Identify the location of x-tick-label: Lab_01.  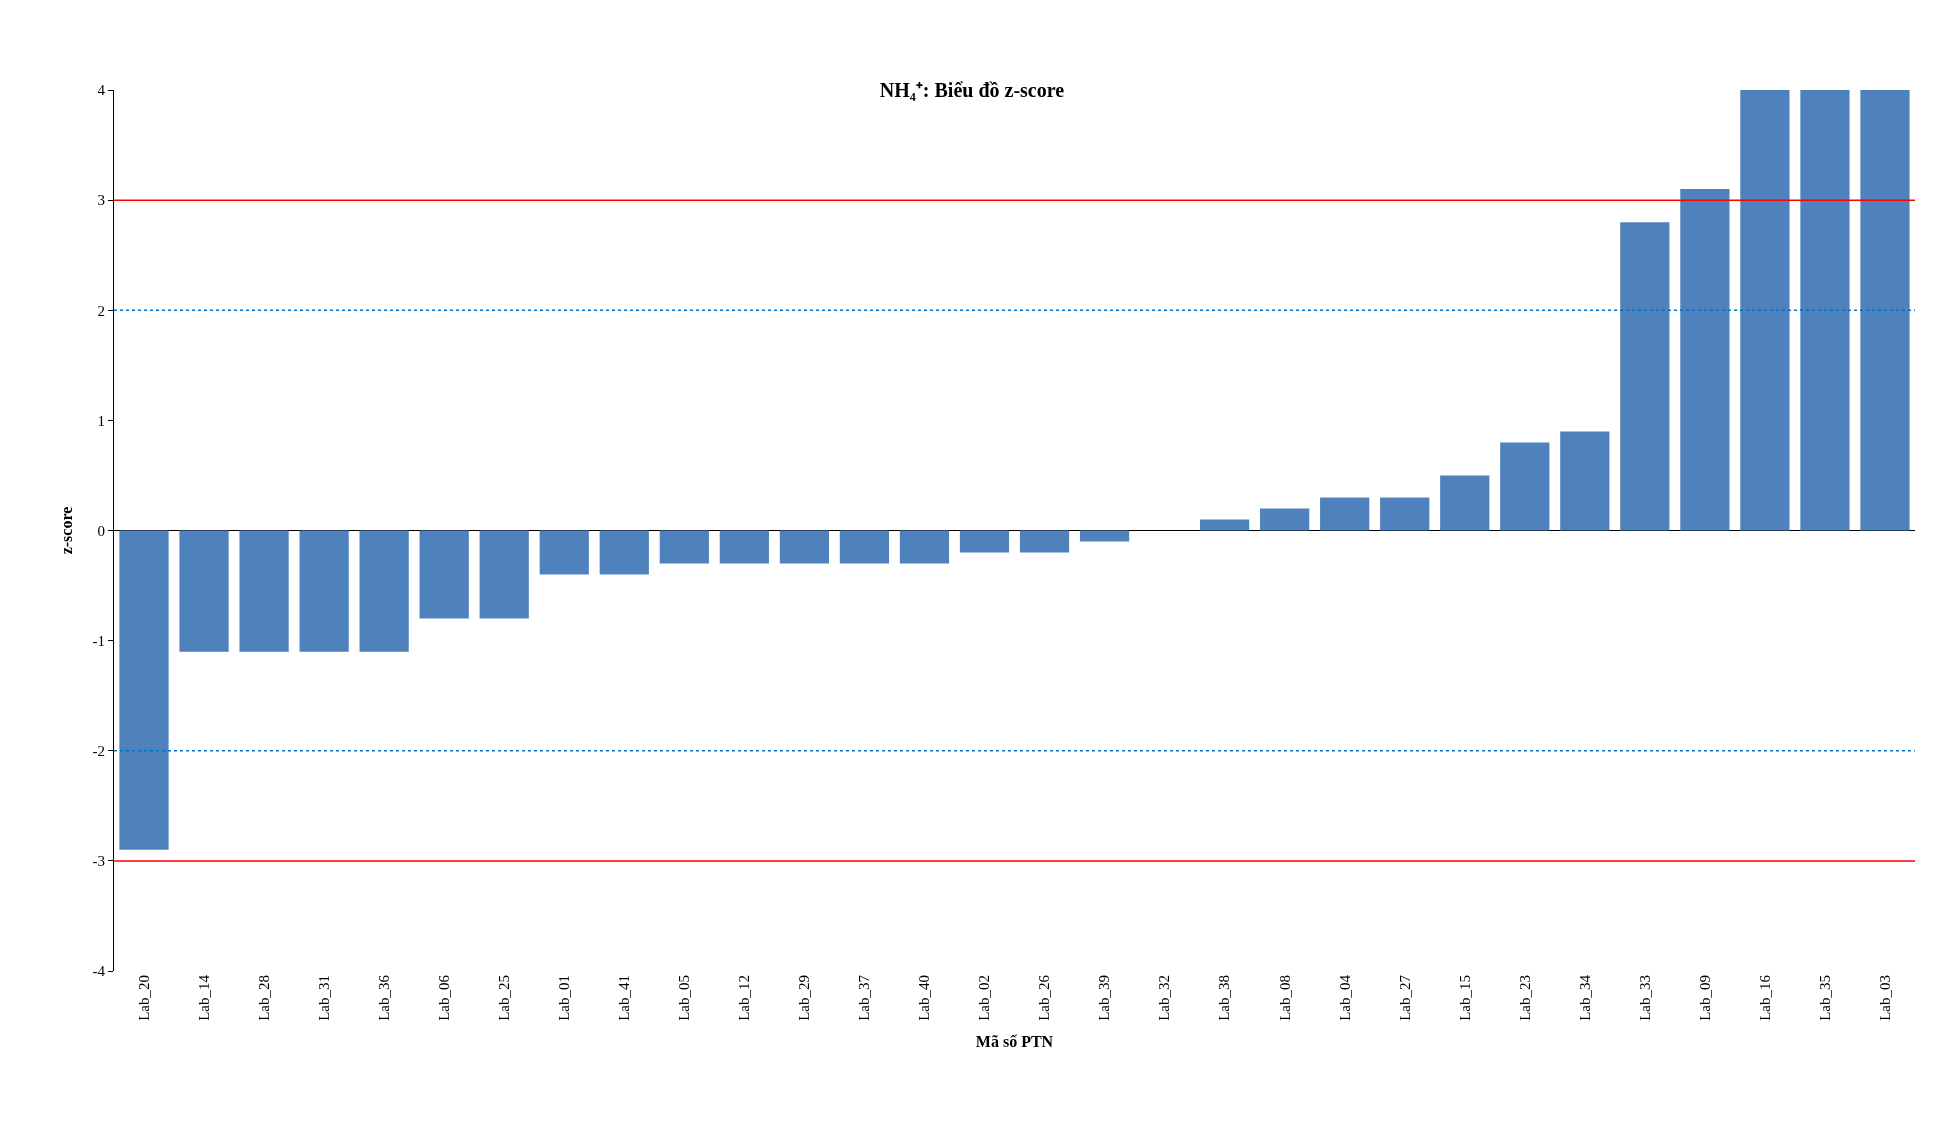
(564, 998).